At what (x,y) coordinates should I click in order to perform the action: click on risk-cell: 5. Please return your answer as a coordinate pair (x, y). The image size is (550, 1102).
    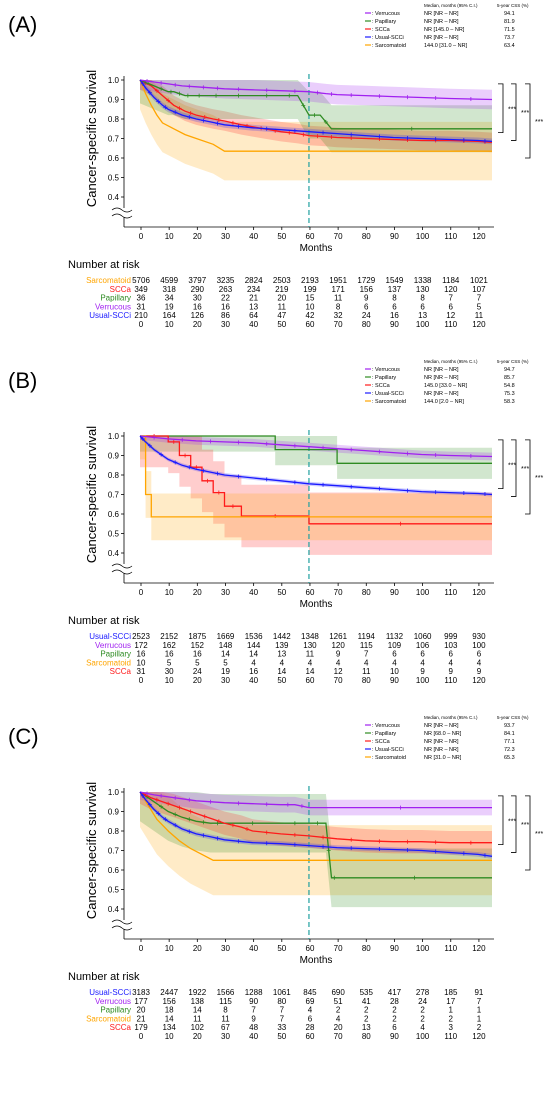
    Looking at the image, I should click on (169, 662).